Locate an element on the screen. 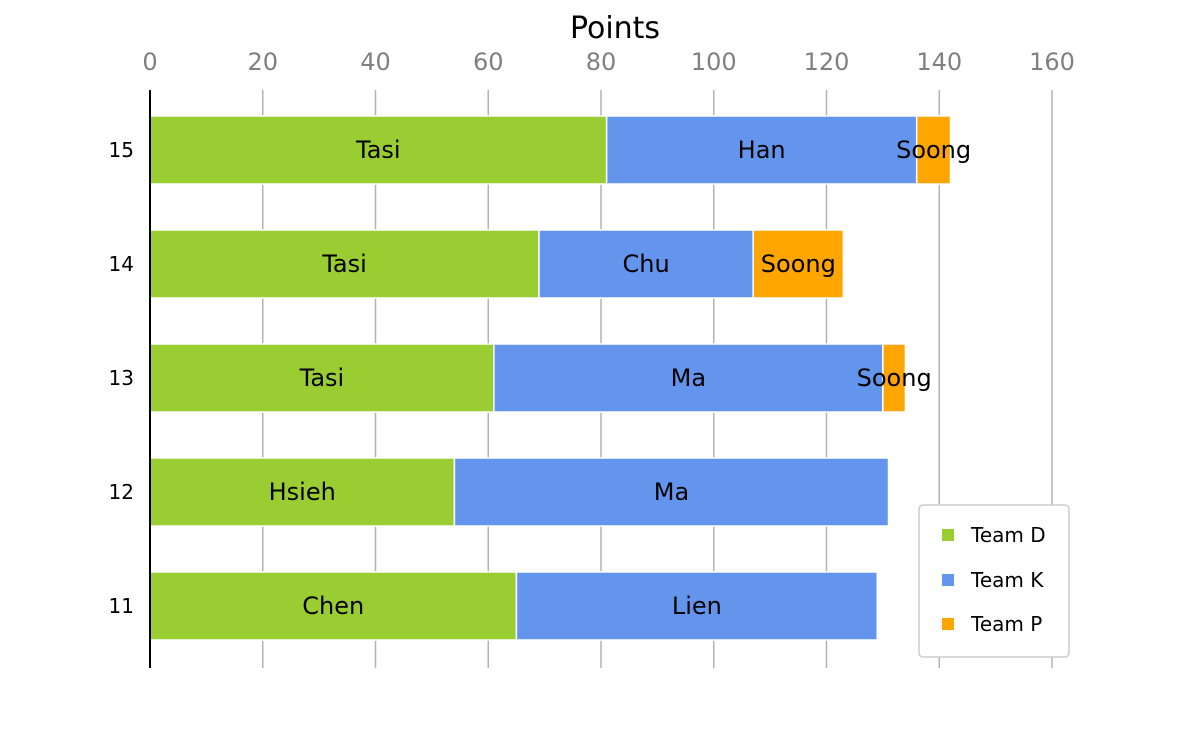 The image size is (1200, 750). x-tick-label: 60 is located at coordinates (488, 62).